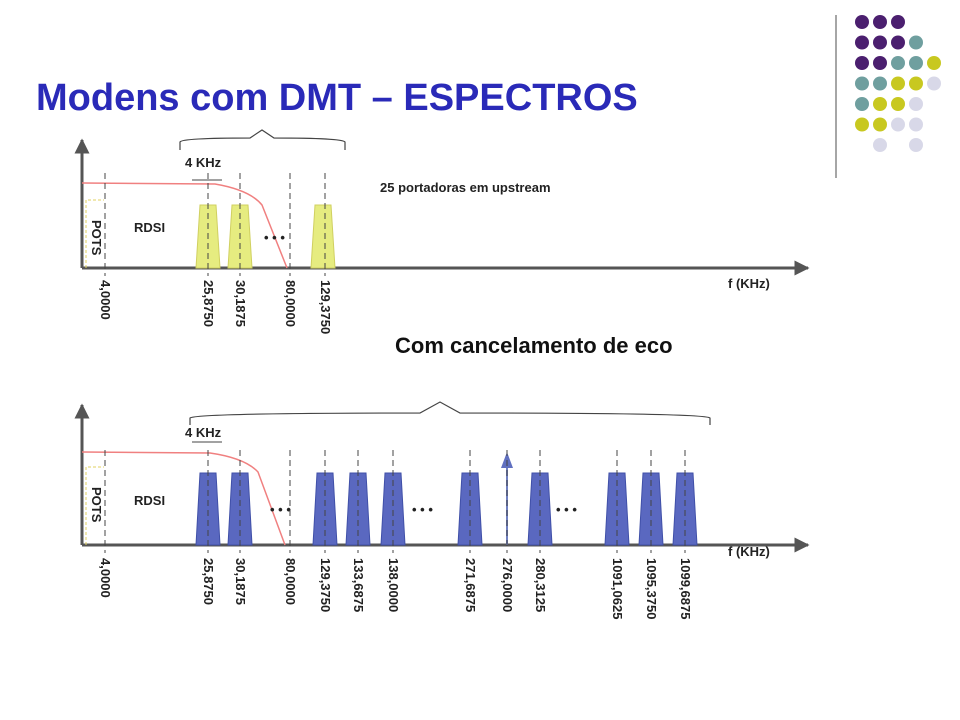 The height and width of the screenshot is (720, 960). Describe the element at coordinates (393, 585) in the screenshot. I see `tick-label: 138,0000` at that location.